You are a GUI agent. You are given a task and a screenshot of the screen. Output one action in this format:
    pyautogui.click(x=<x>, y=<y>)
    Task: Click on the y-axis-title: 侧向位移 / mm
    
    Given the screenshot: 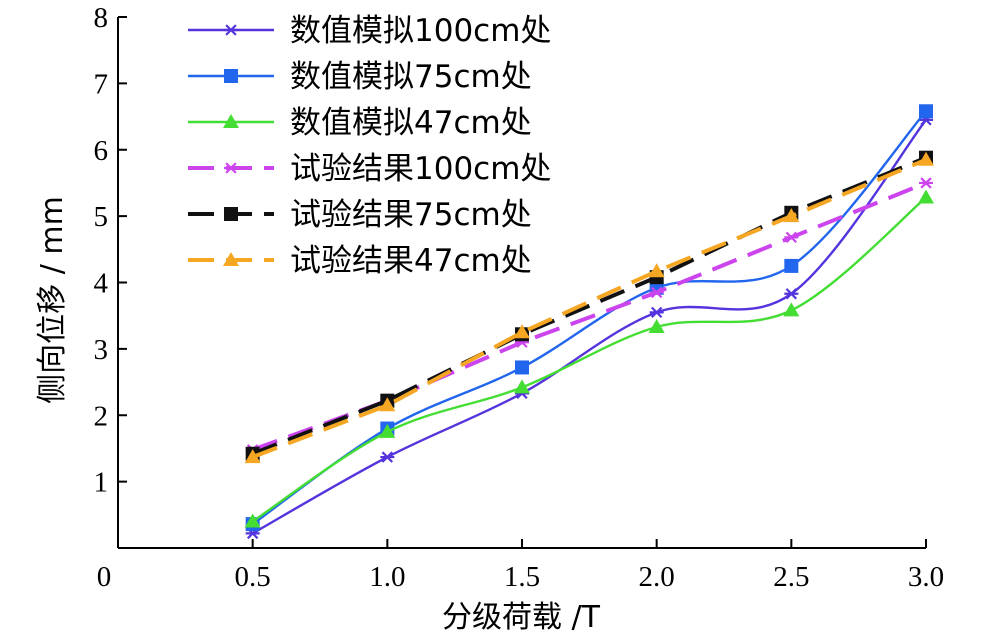 What is the action you would take?
    pyautogui.click(x=52, y=300)
    